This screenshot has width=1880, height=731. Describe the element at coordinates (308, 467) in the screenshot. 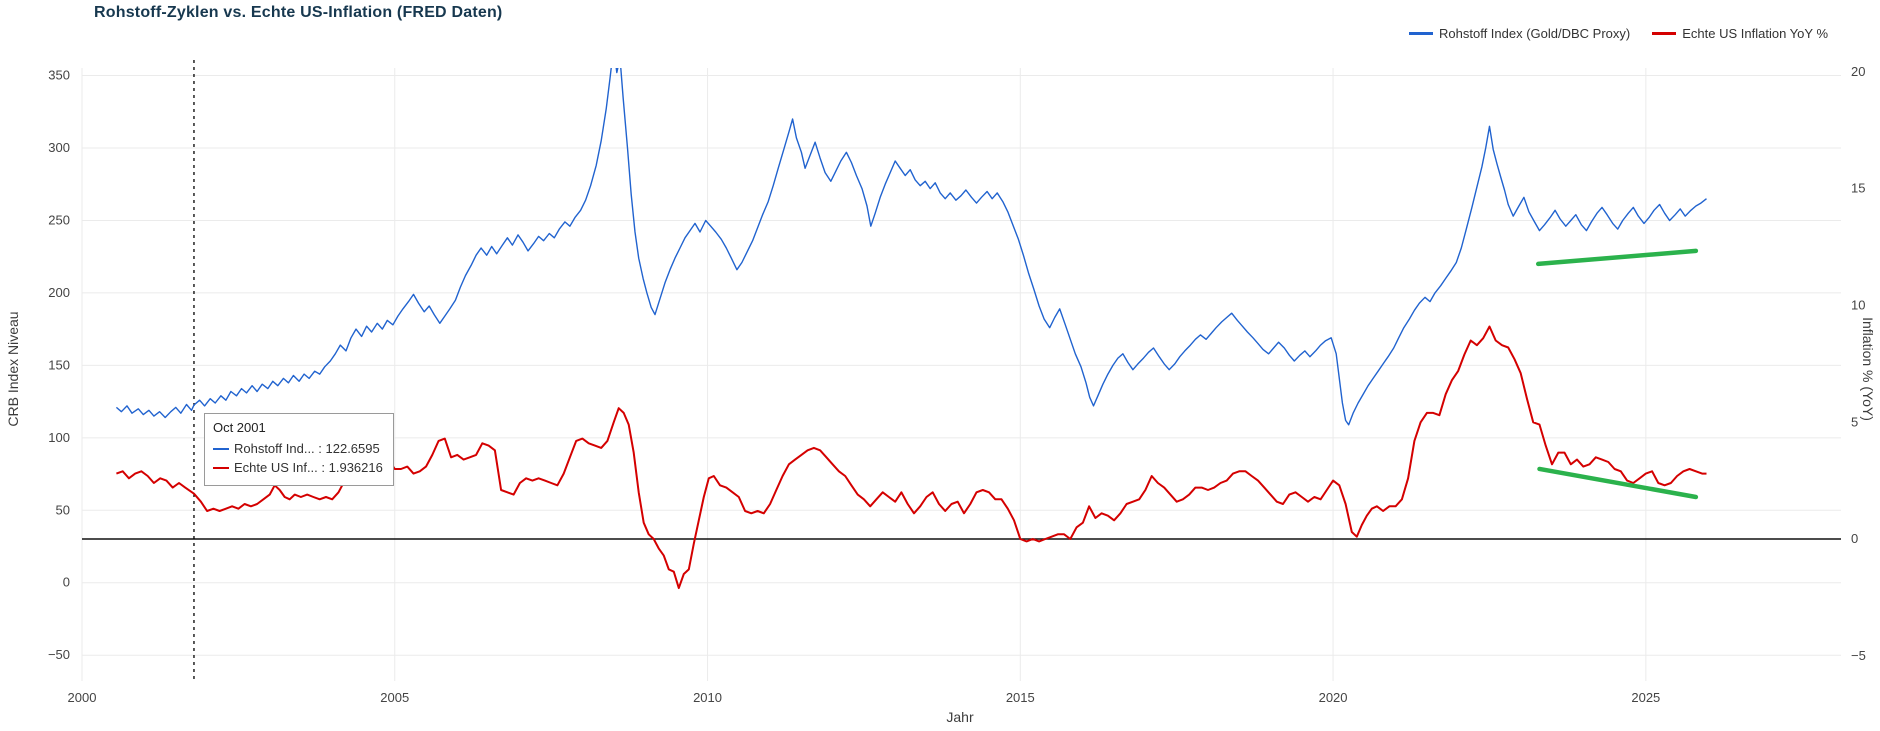

I see `tooltip-text-inflation: Echte US Inf... : 1.936216` at that location.